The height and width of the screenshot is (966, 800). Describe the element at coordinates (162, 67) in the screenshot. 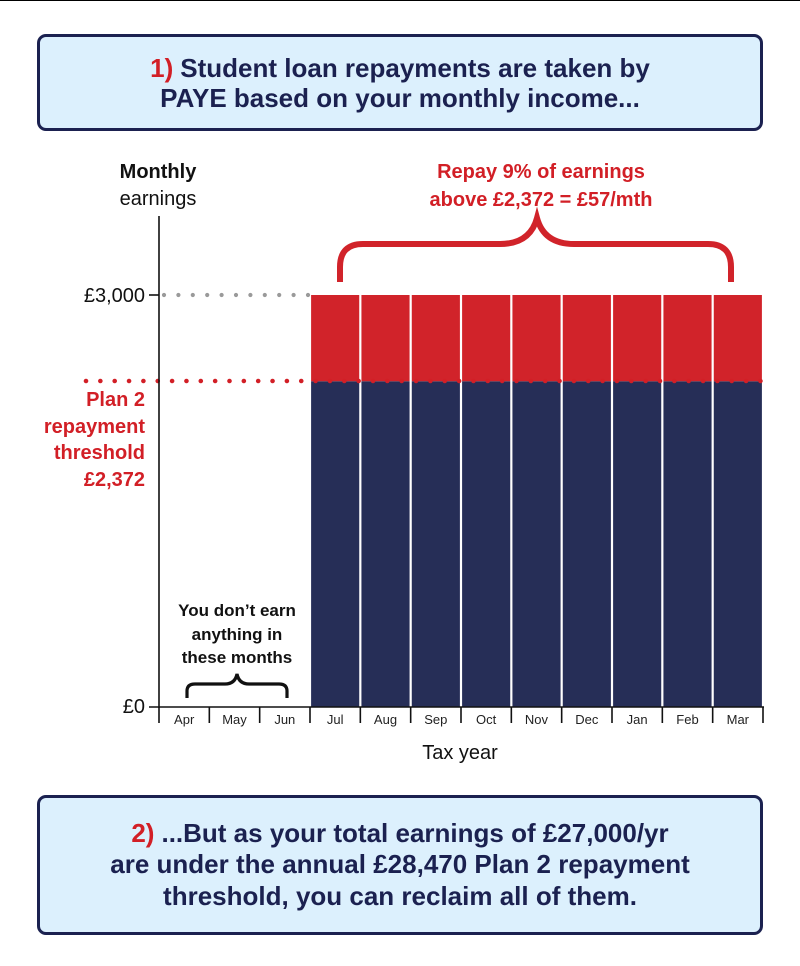

I see `step-number: 1)` at that location.